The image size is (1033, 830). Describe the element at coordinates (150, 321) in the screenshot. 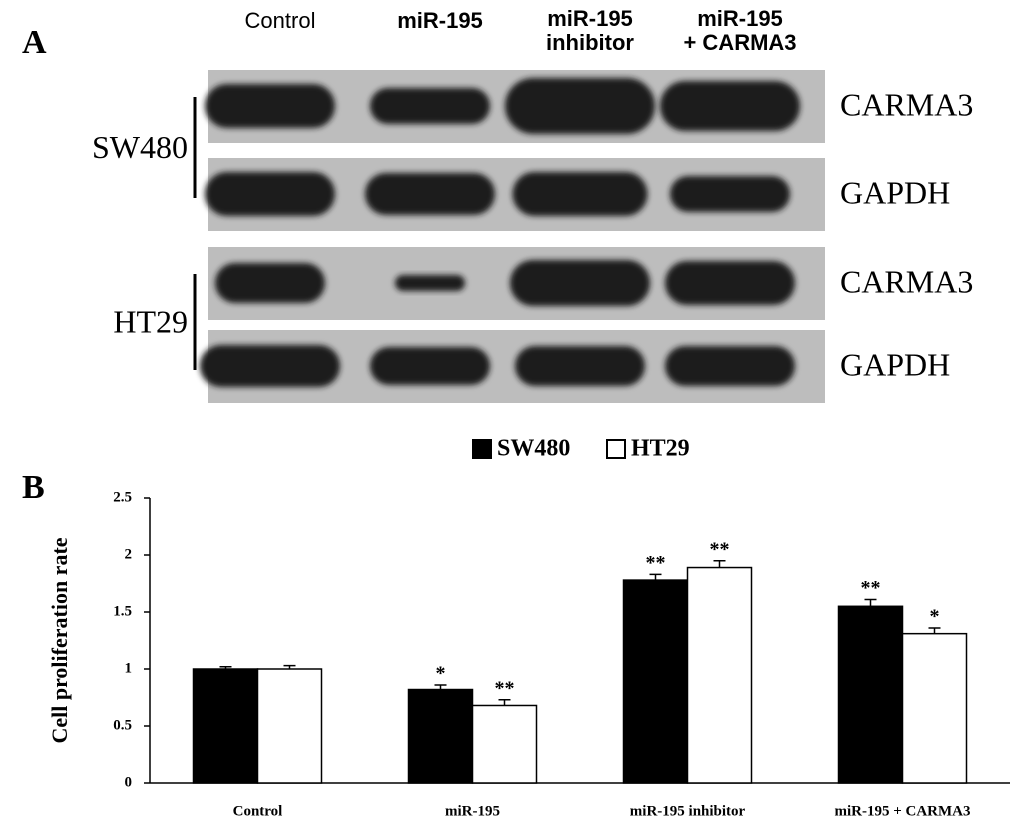

I see `cell-line-label: HT29` at that location.